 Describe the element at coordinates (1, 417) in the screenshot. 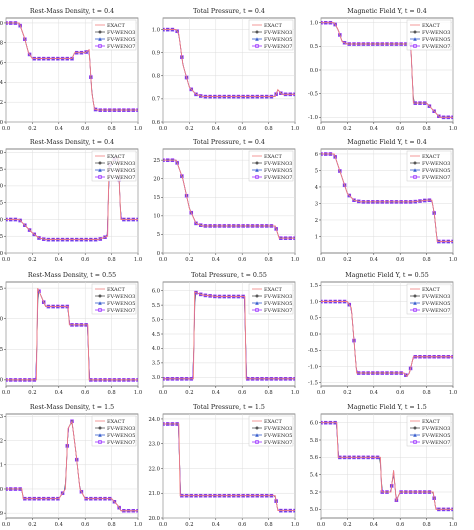

I see `y-tick-label: 8.3` at that location.